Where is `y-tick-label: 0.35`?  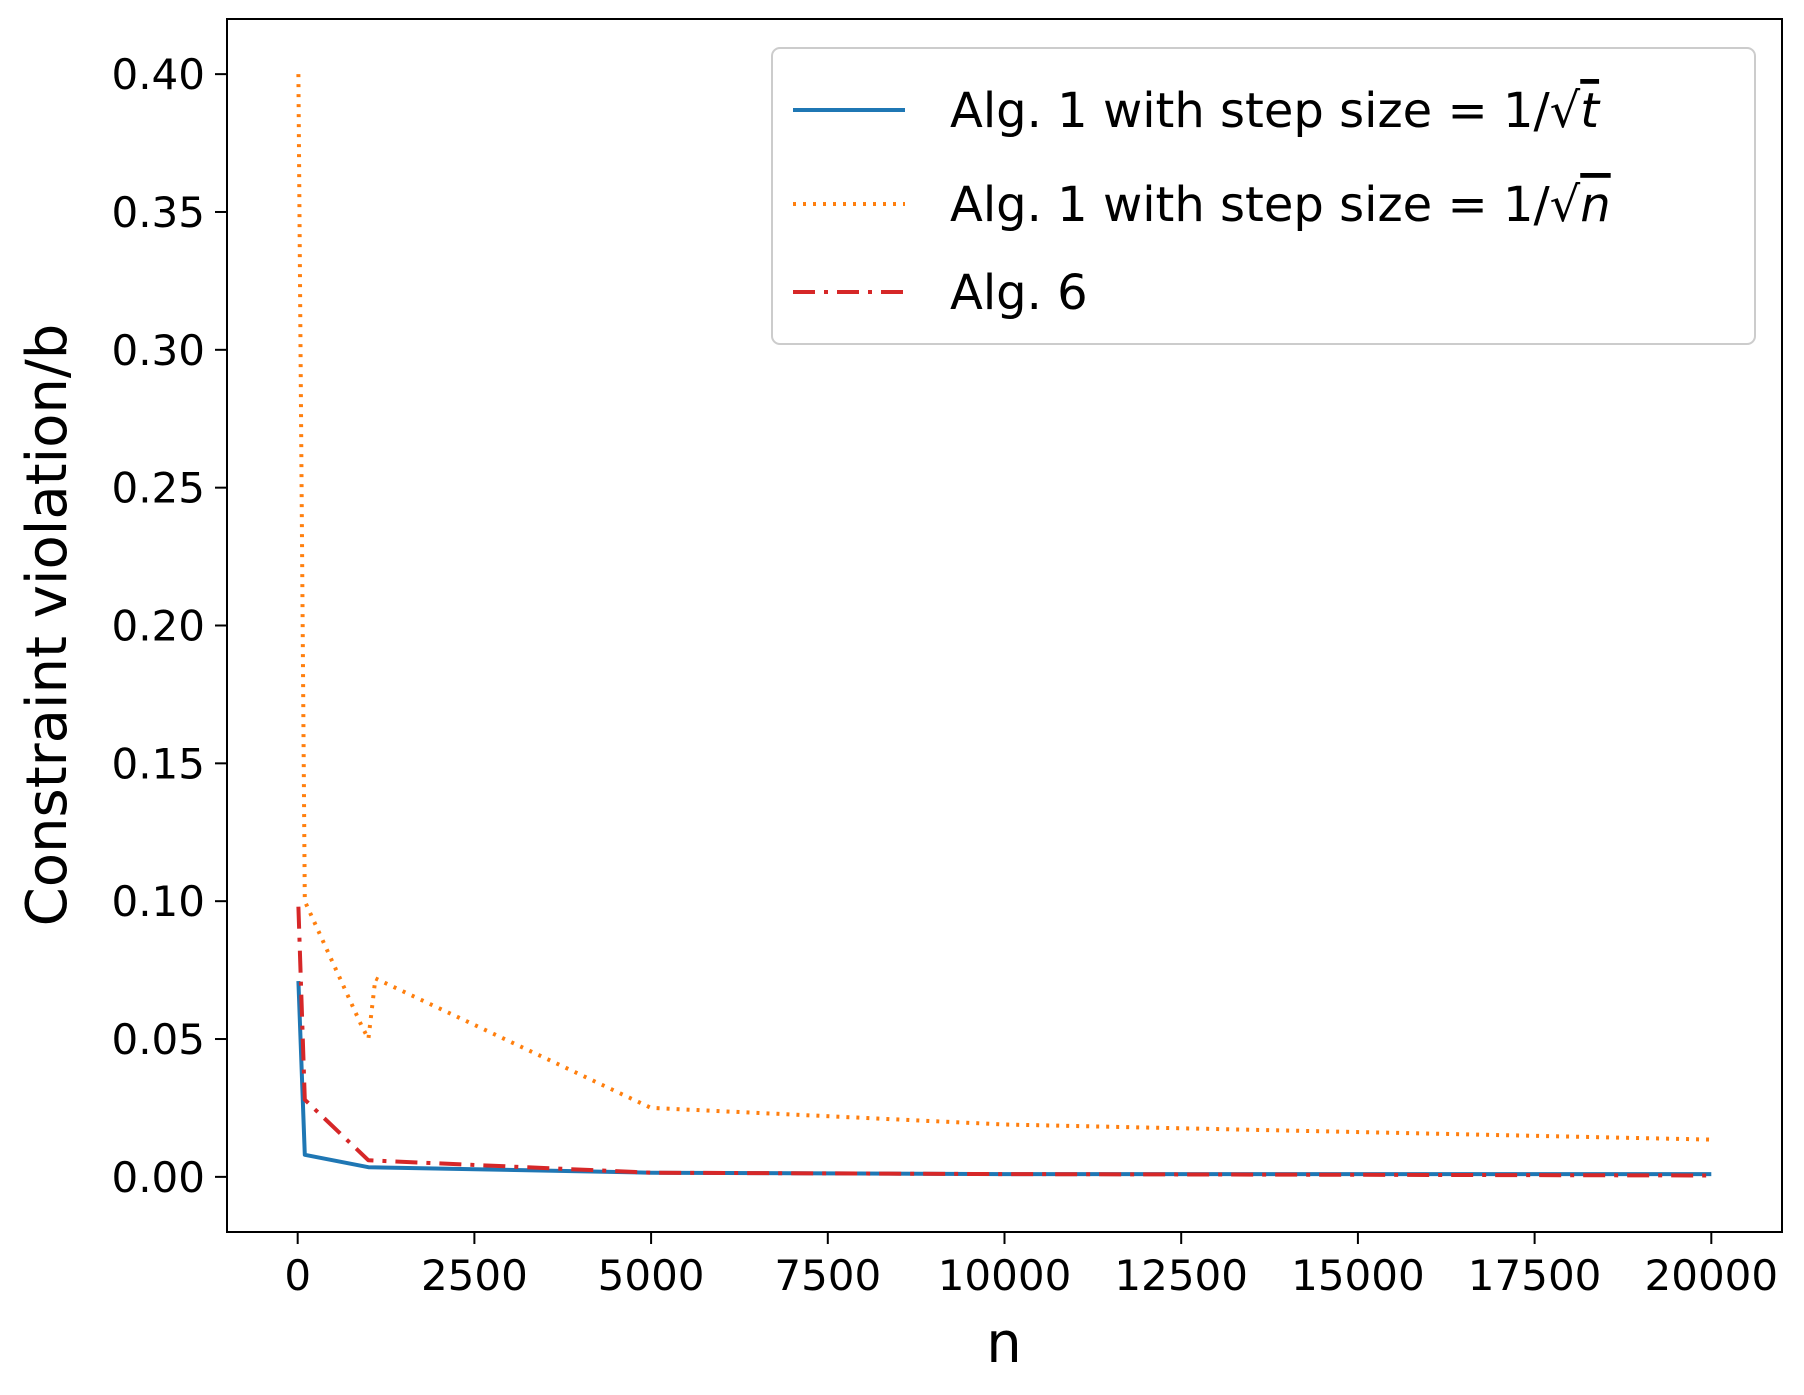
y-tick-label: 0.35 is located at coordinates (158, 212).